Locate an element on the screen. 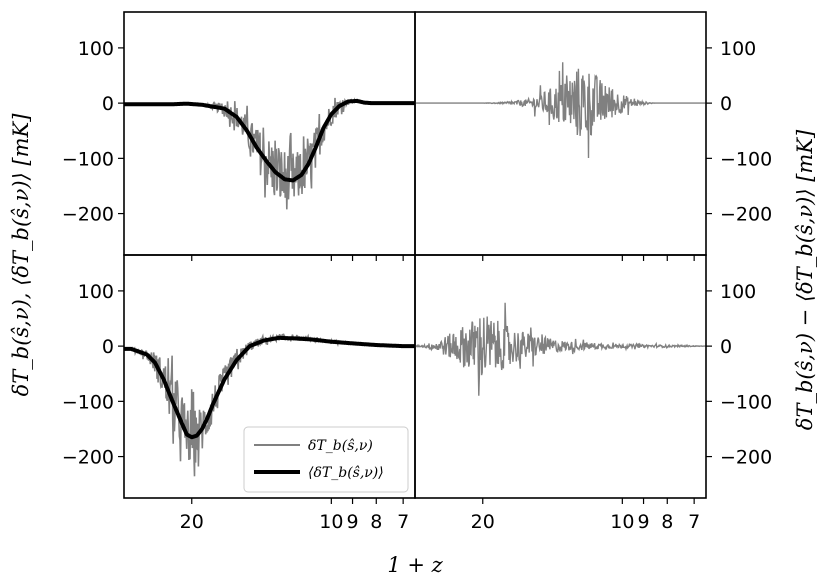  legend: δT_b(ŝ,ν) ⟨δT_b(ŝ,ν)⟩ is located at coordinates (326, 459).